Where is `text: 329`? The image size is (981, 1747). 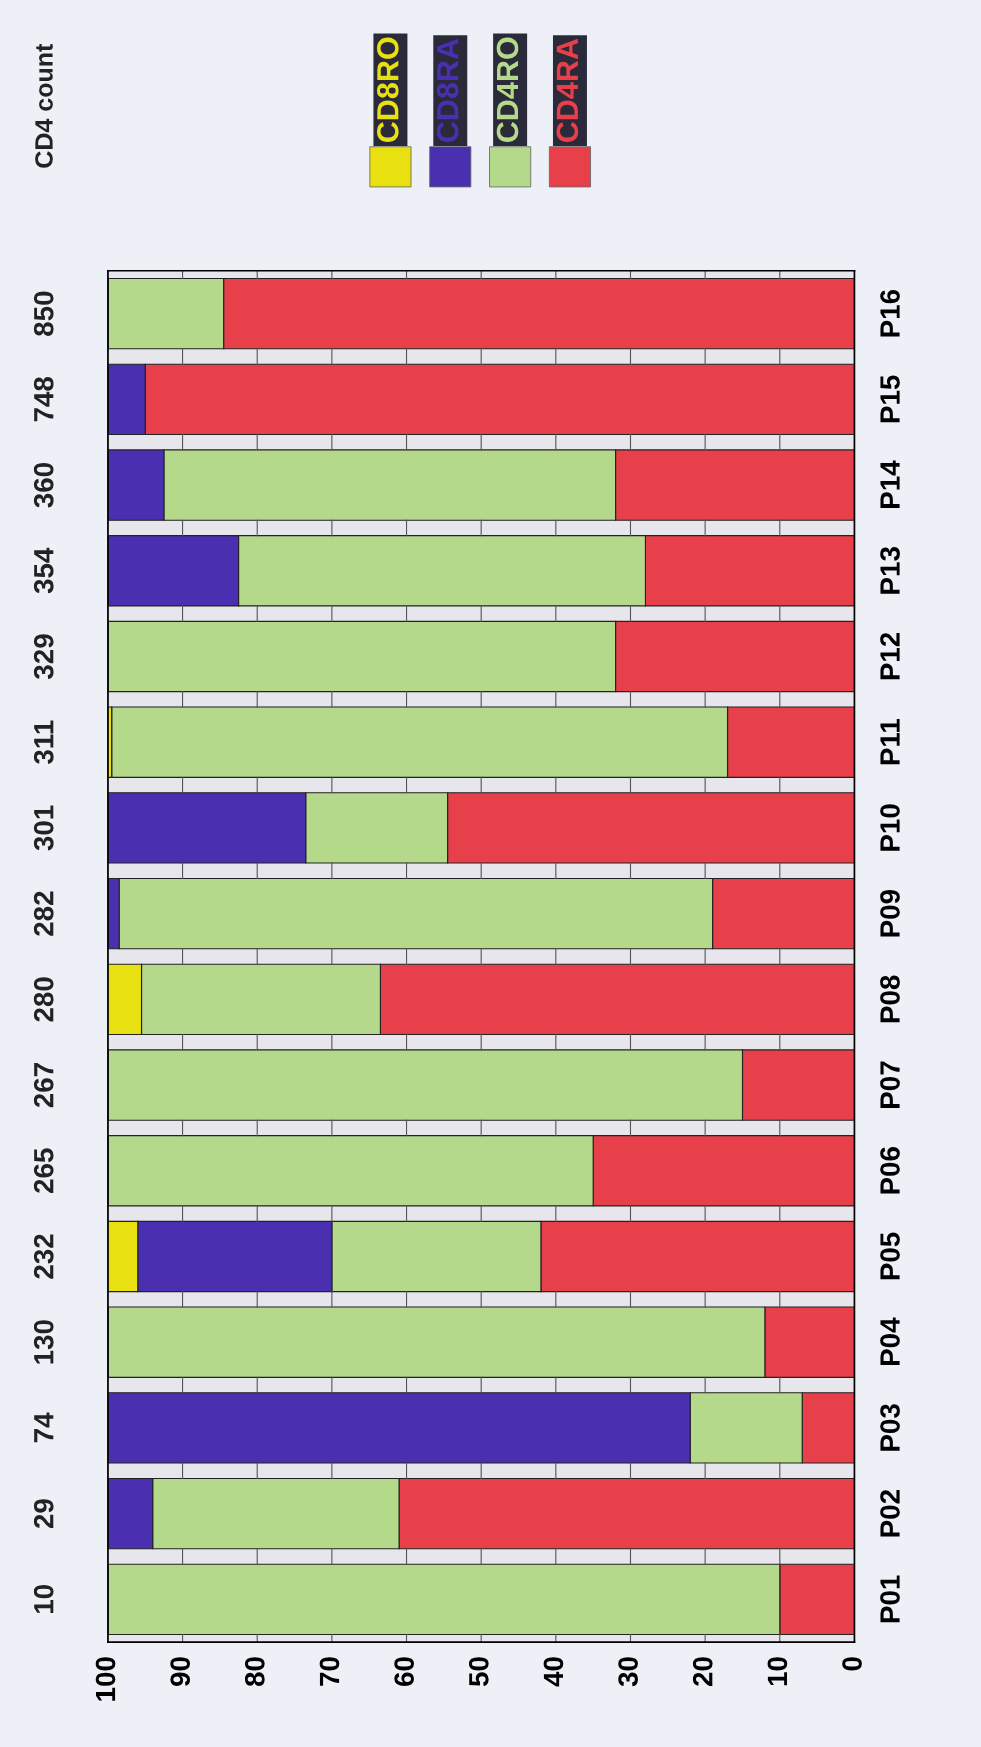 text: 329 is located at coordinates (43, 657).